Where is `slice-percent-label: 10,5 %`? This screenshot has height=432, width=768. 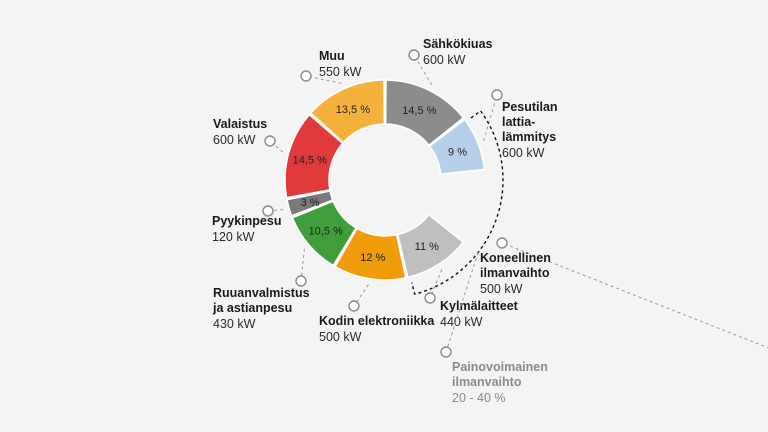 slice-percent-label: 10,5 % is located at coordinates (326, 232).